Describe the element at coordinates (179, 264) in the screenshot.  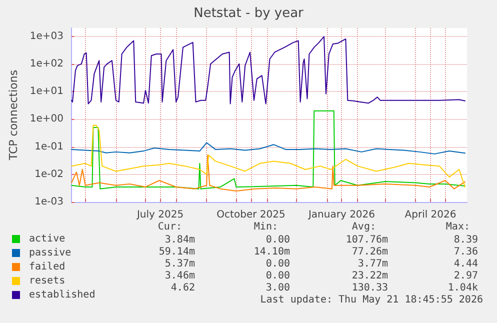
I see `text: 5.37m` at that location.